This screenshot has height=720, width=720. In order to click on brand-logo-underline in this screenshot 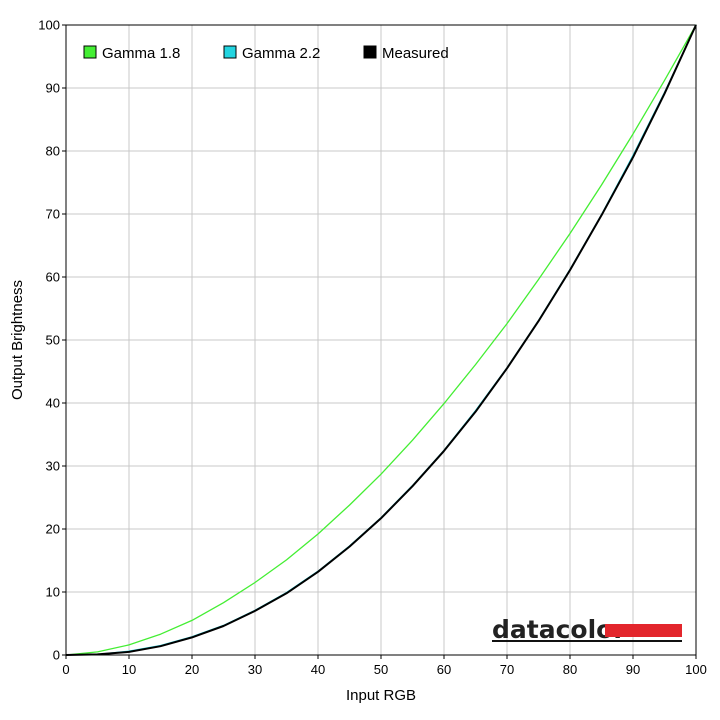, I will do `click(587, 641)`.